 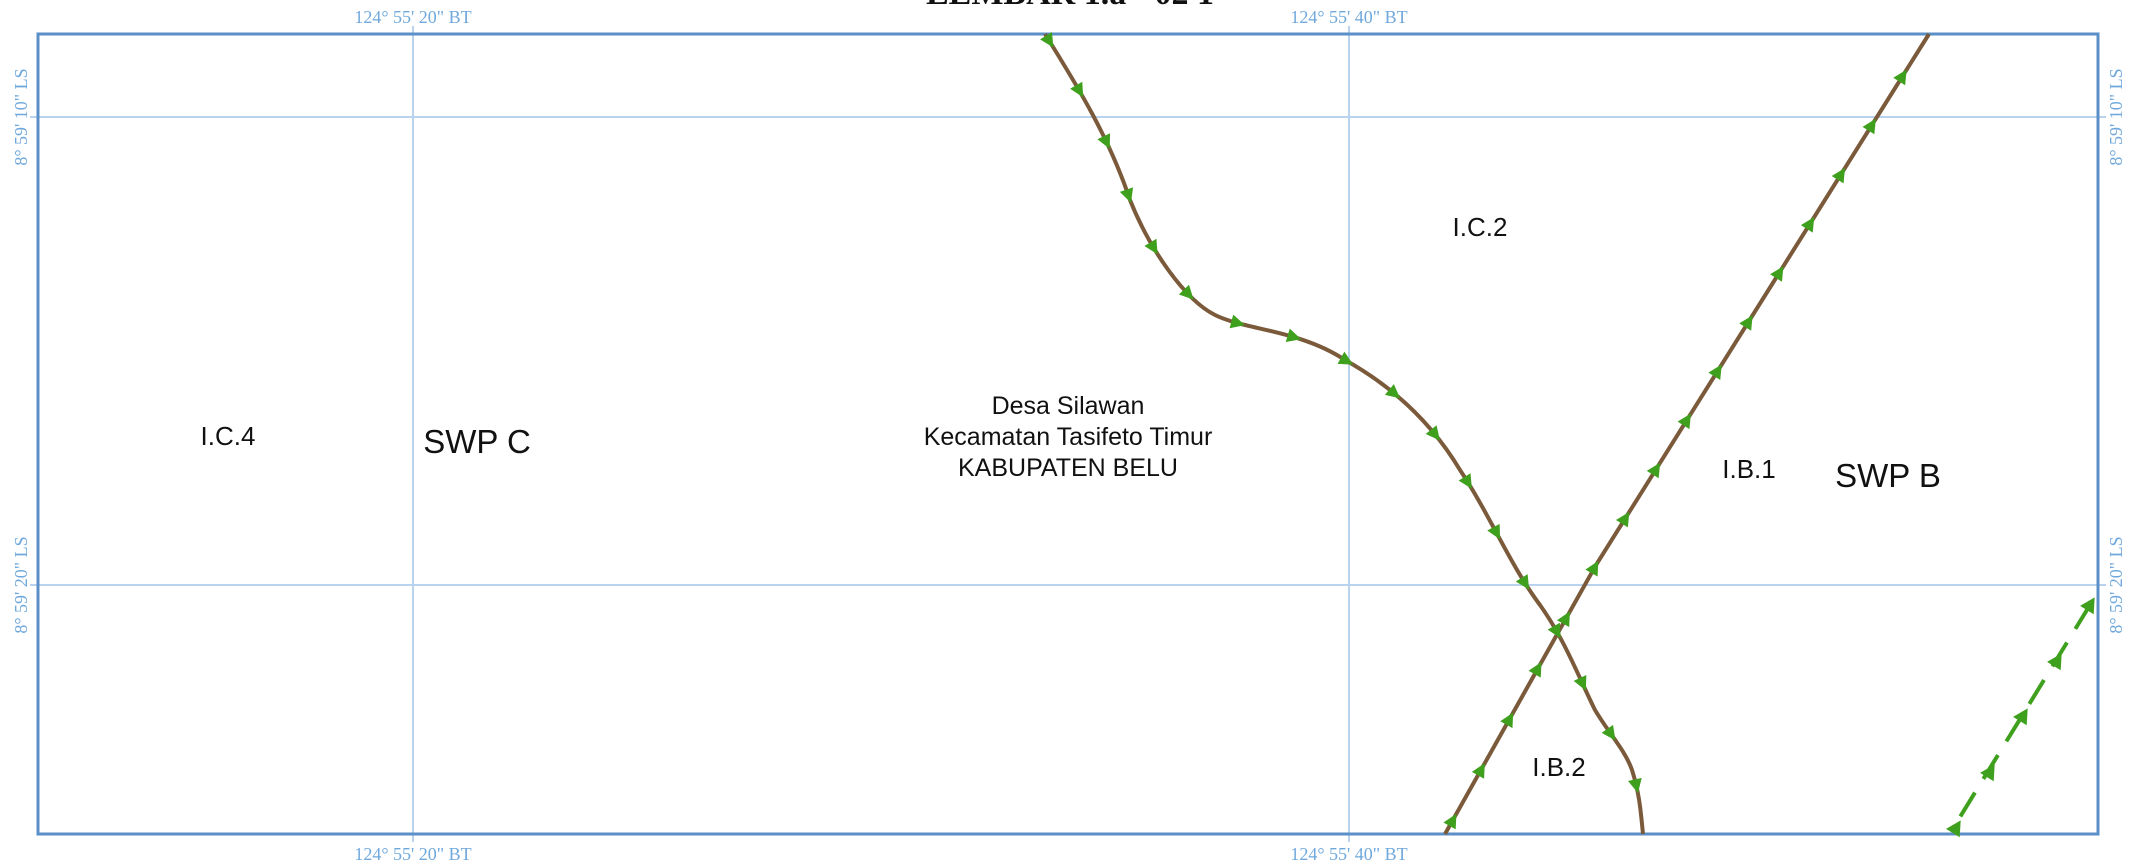 I want to click on coord-label-top-2: 124° 55' 40" BT, so click(x=1348, y=17).